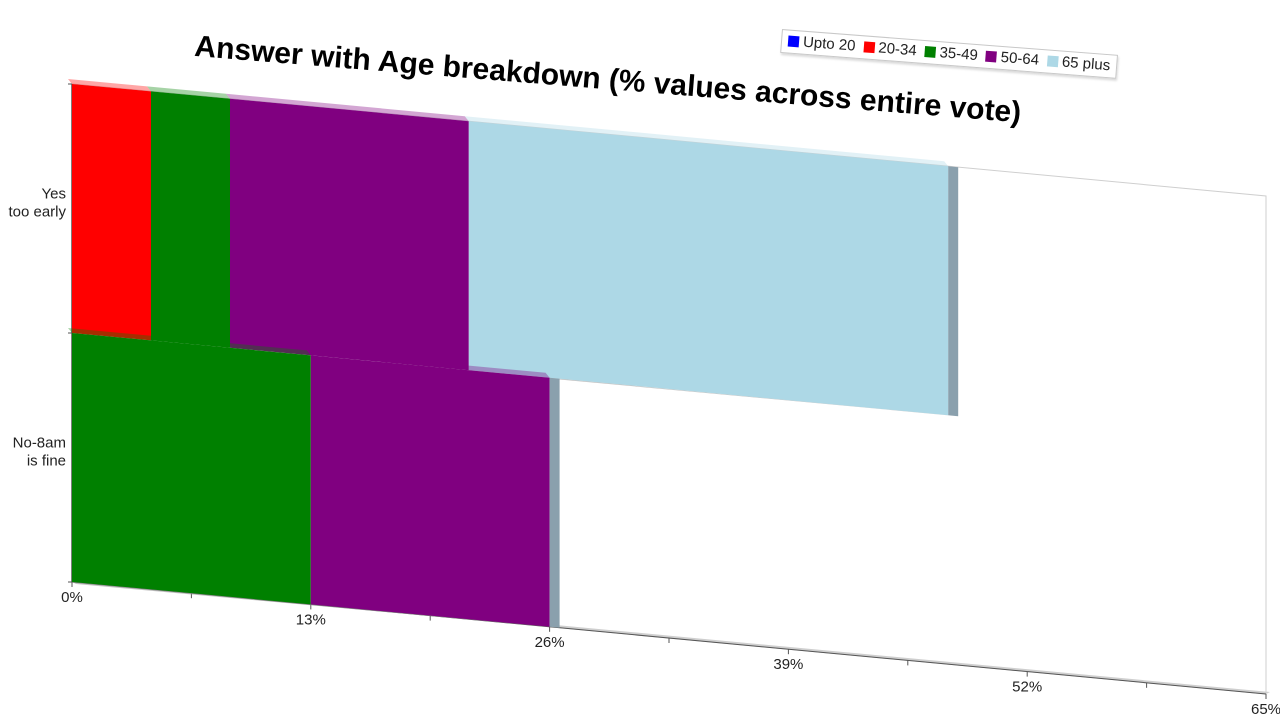 Image resolution: width=1280 pixels, height=720 pixels. I want to click on x-tick-label: 39%, so click(788, 664).